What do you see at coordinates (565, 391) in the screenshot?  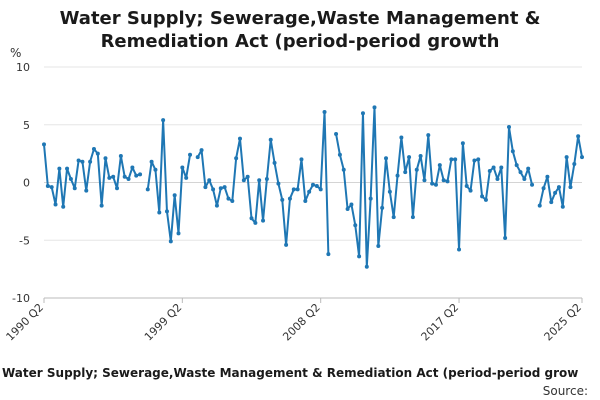 I see `source-label: Source:` at bounding box center [565, 391].